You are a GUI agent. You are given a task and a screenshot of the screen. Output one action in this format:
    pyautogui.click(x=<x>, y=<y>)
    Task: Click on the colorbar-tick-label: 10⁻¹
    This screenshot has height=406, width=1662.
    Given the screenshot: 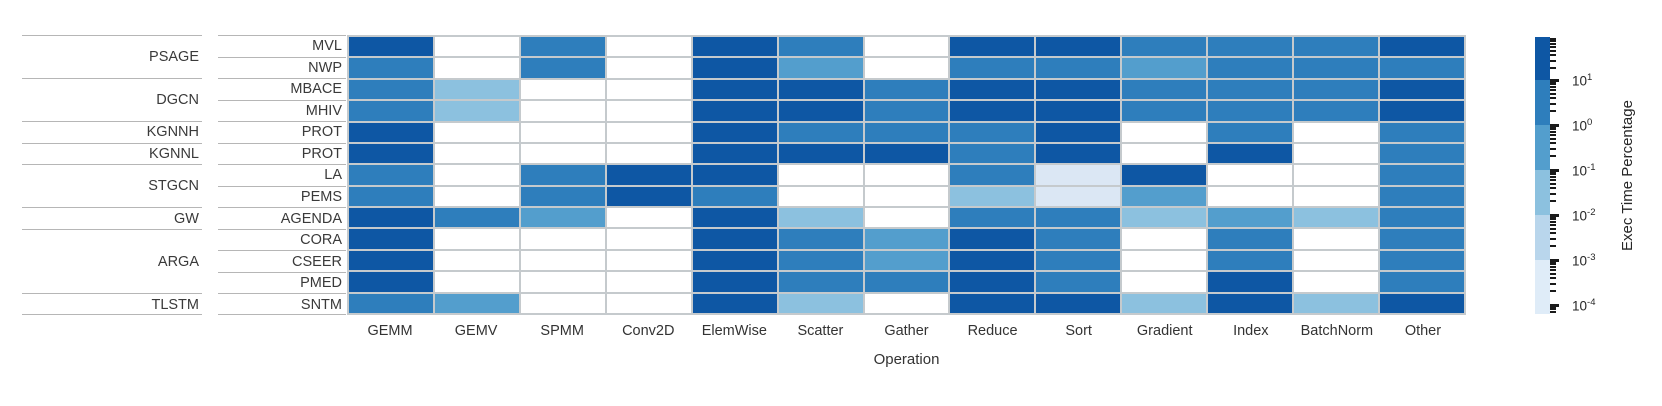 What is the action you would take?
    pyautogui.click(x=1584, y=170)
    